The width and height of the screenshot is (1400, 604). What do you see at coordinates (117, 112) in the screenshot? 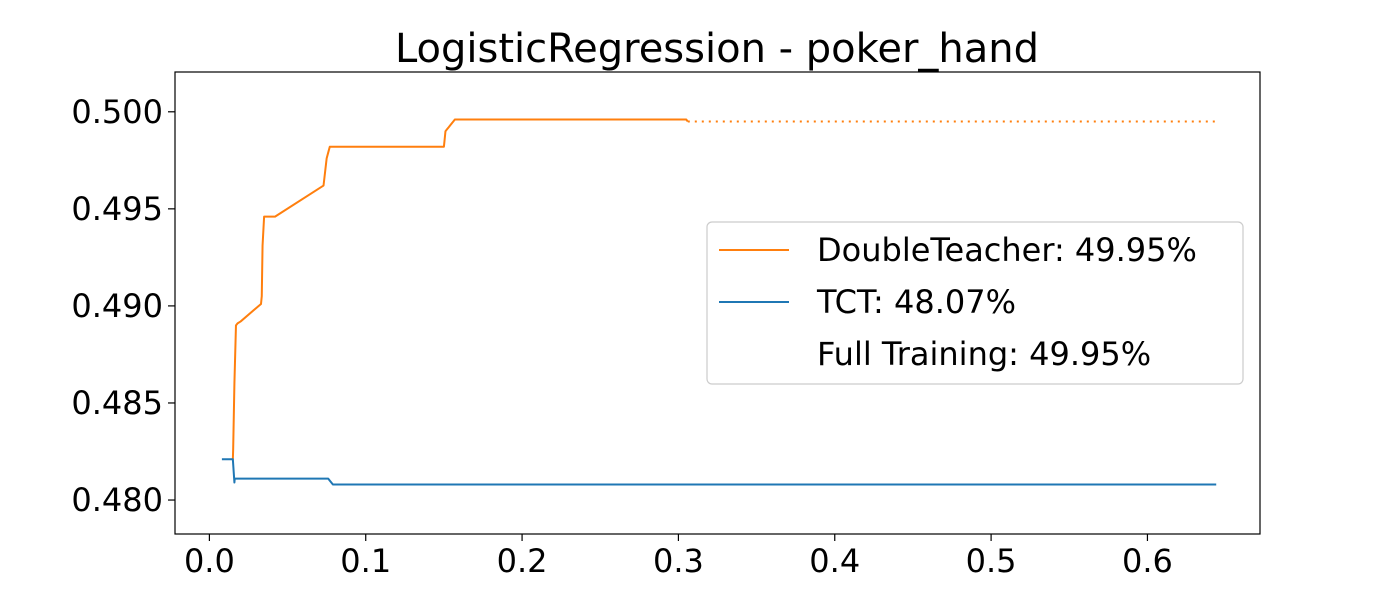
I see `y-tick-label: 0.500` at bounding box center [117, 112].